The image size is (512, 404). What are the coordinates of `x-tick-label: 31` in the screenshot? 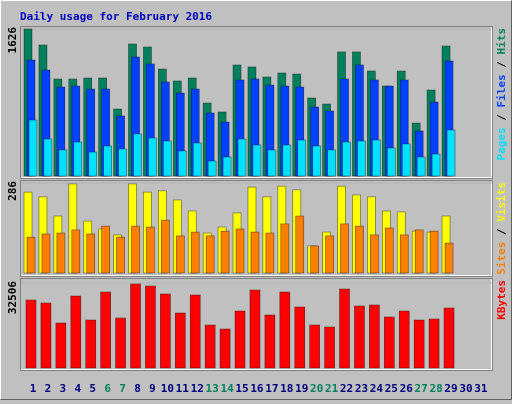 It's located at (481, 388).